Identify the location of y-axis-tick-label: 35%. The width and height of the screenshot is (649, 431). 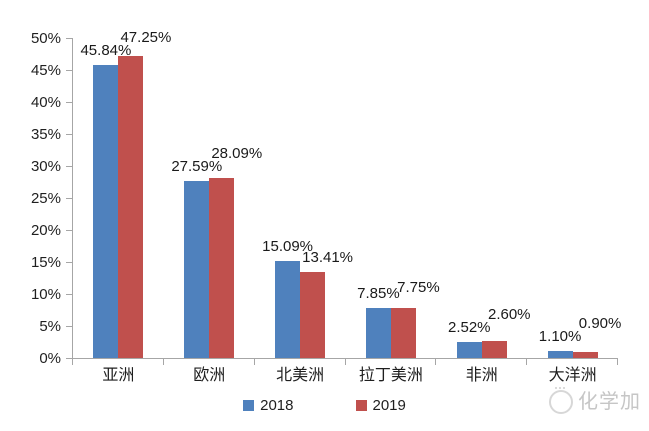
(45, 134).